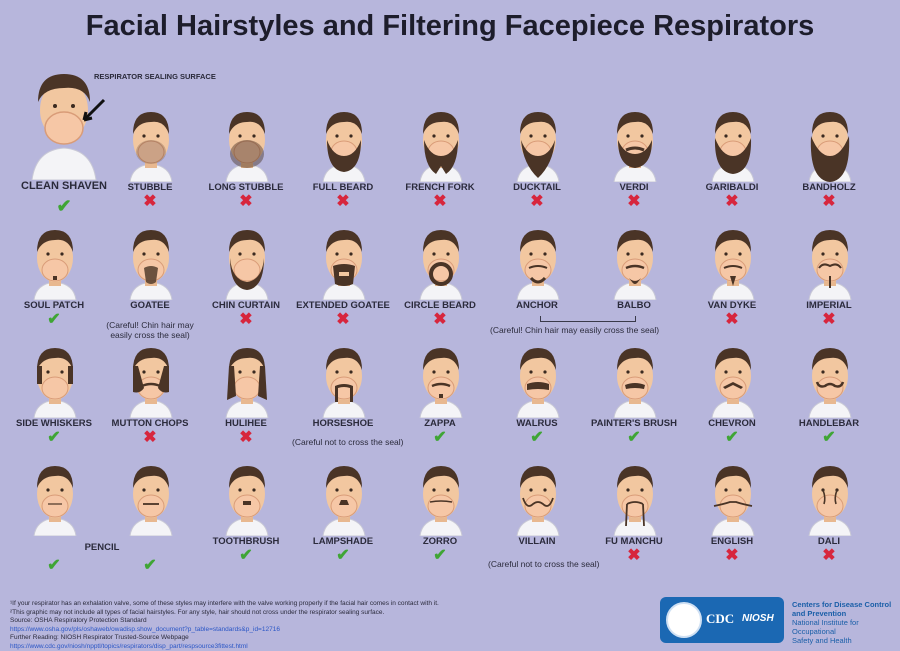 The height and width of the screenshot is (651, 900). I want to click on hairstyle-label: HANDLEBAR, so click(829, 423).